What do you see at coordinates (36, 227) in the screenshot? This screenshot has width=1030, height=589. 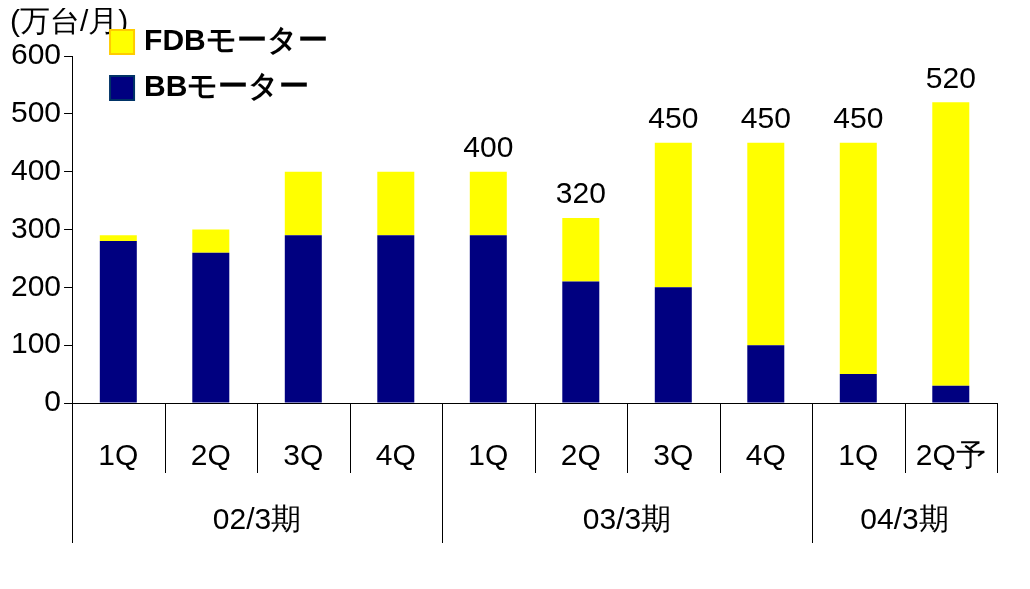 I see `y-tick-label: 300` at bounding box center [36, 227].